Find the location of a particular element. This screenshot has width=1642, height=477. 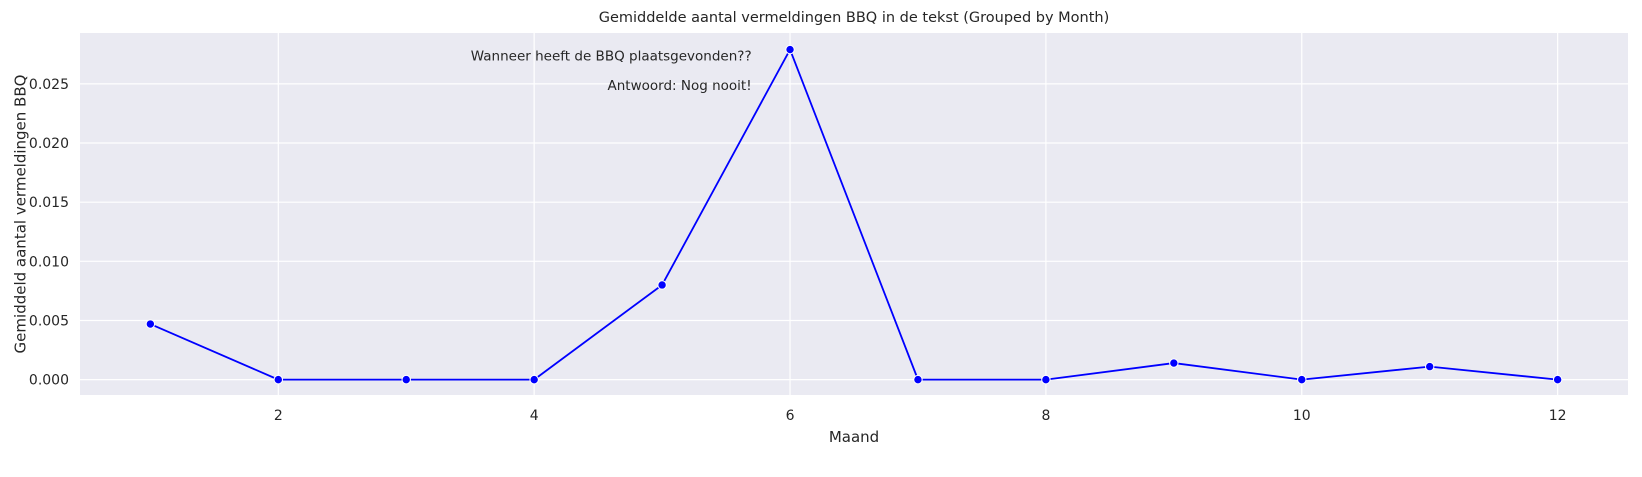

x-tick-label: 8 is located at coordinates (1045, 416).